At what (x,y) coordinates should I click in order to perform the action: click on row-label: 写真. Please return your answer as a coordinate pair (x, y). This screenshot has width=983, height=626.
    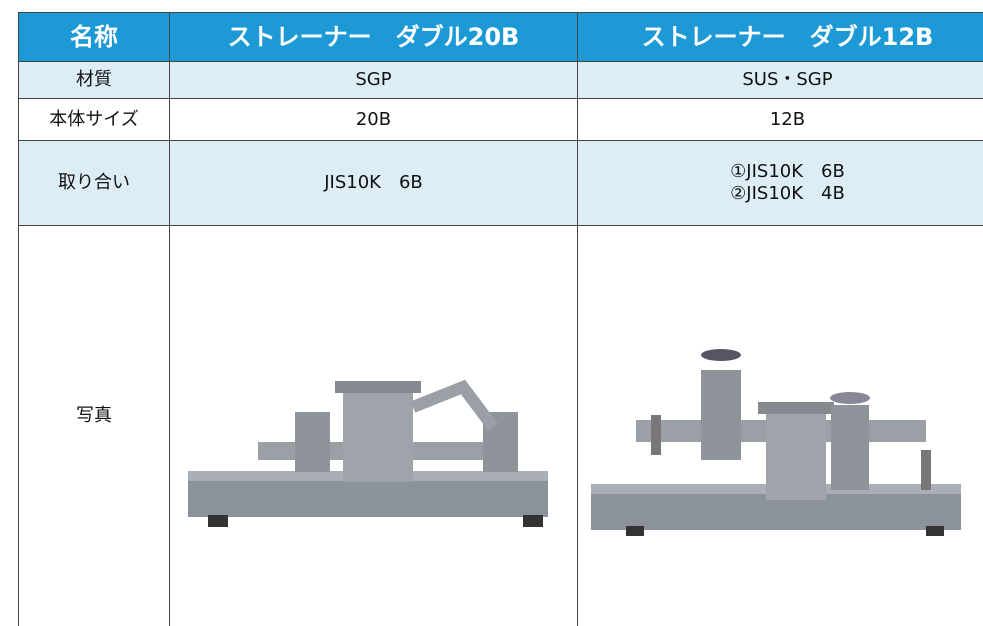
    Looking at the image, I should click on (94, 426).